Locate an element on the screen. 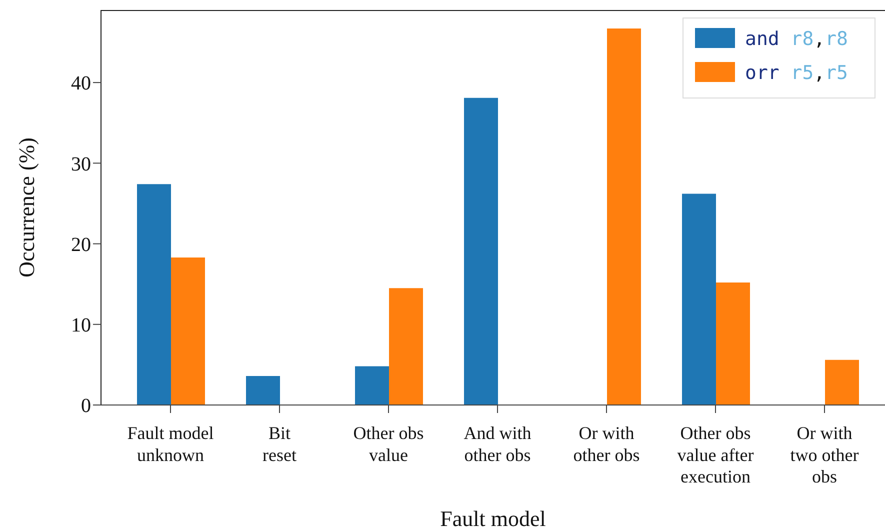 Image resolution: width=885 pixels, height=530 pixels. x-tick-label: Fault model unknown is located at coordinates (170, 444).